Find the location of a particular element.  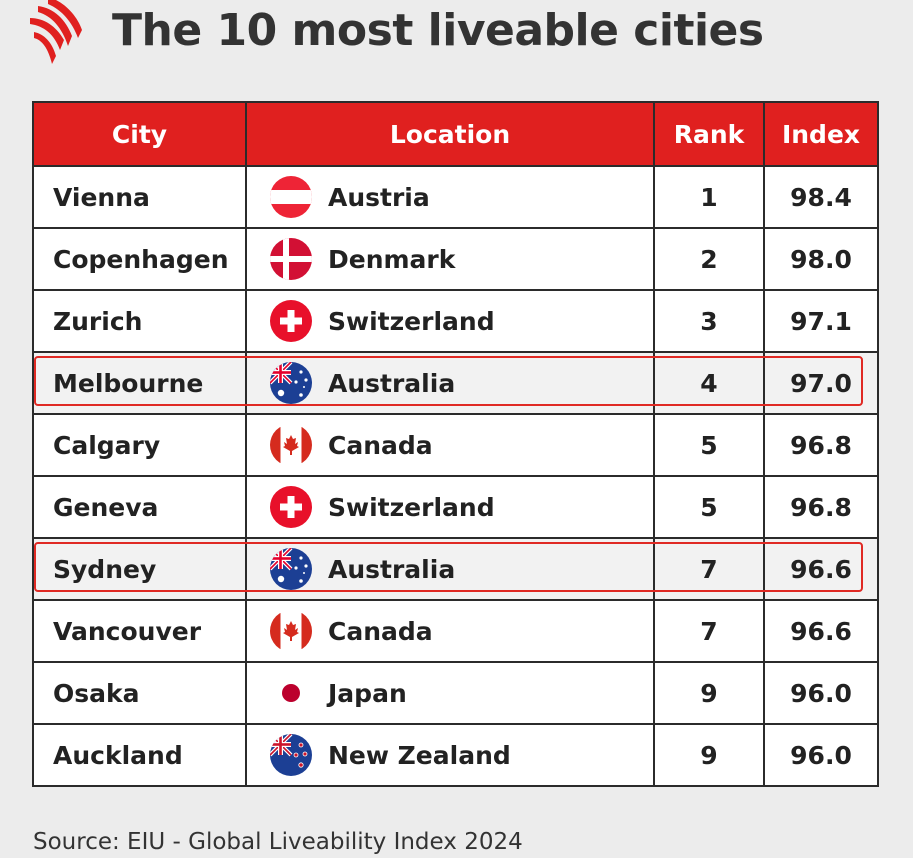

table-row: Vienna Austria 1 98.4 is located at coordinates (455, 197).